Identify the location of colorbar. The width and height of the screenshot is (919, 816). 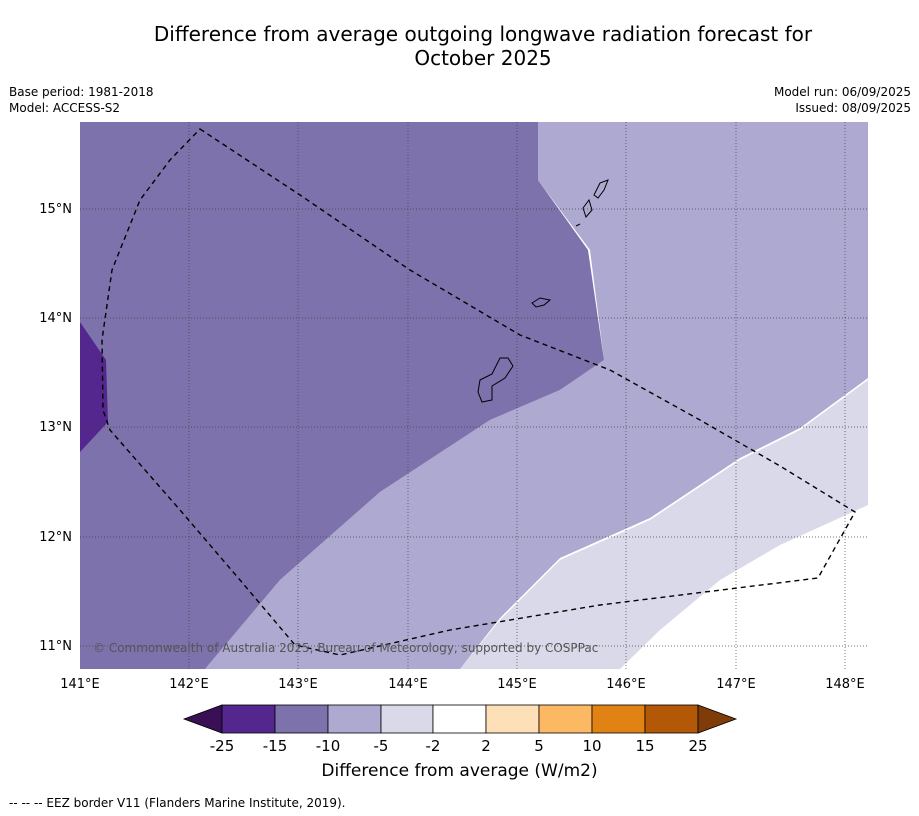
(460, 719).